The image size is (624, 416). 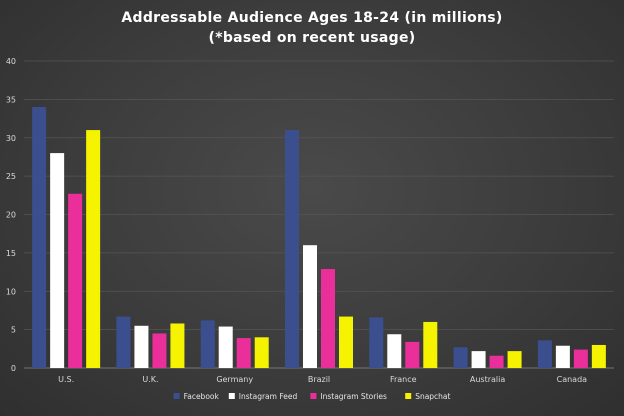 I want to click on y-tick-label: 0, so click(x=13, y=368).